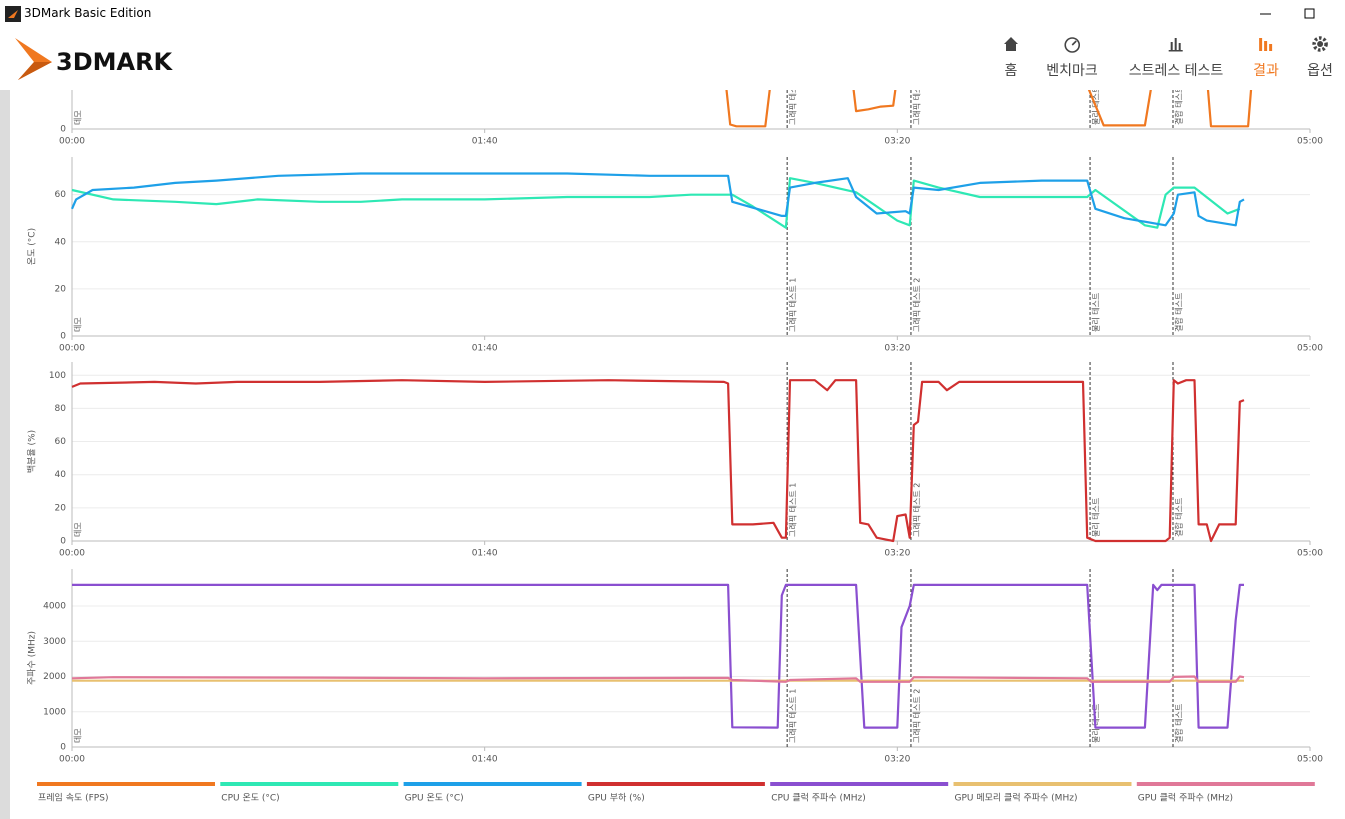 This screenshot has width=1345, height=819. I want to click on logo-text: 3DMARK, so click(115, 62).